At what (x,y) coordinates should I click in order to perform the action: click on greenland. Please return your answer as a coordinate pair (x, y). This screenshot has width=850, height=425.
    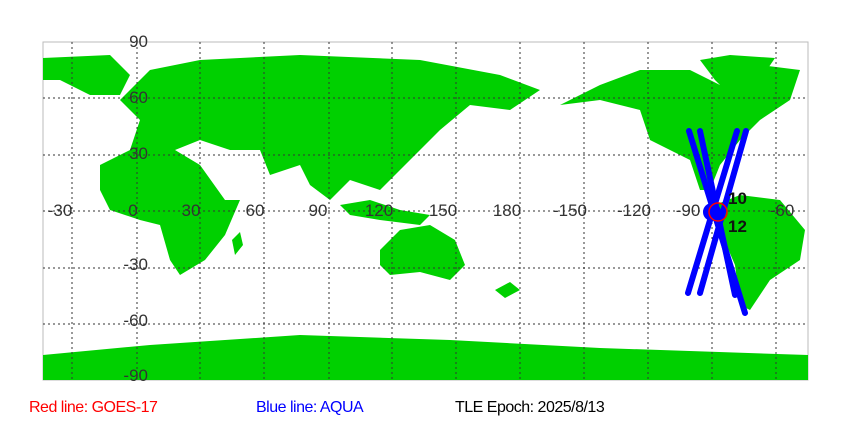
    Looking at the image, I should click on (737, 75).